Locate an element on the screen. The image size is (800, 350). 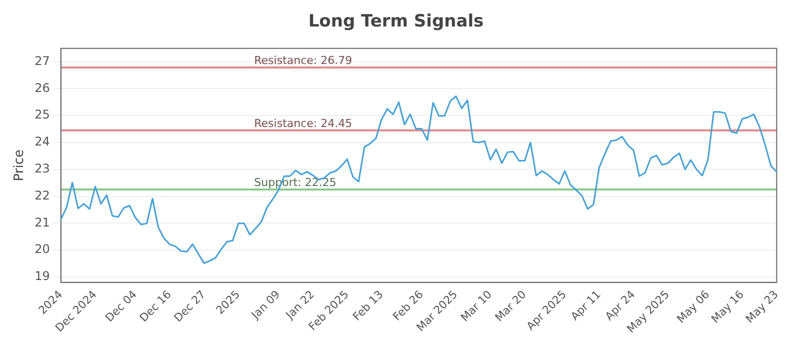
y-tick-label: 21 is located at coordinates (42, 222).